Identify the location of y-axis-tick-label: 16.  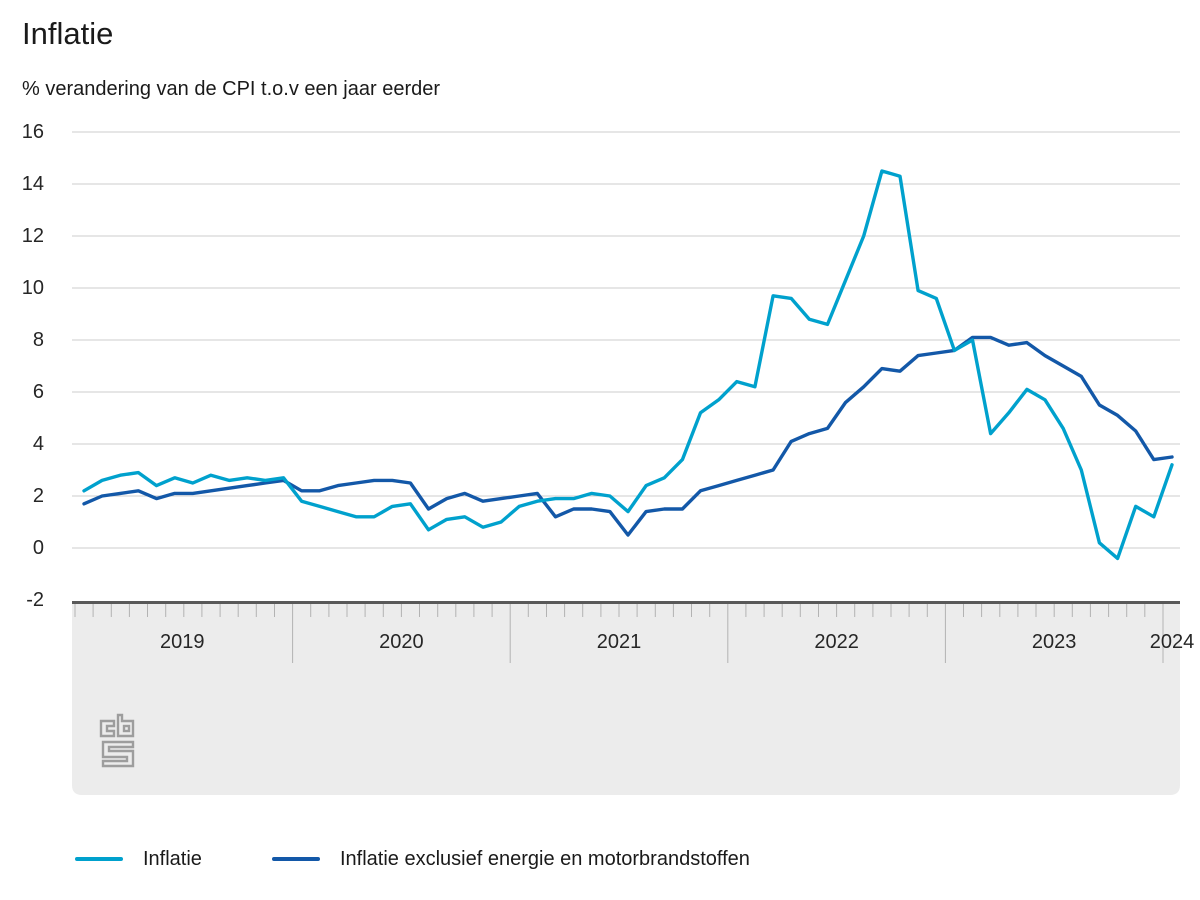
(32, 132).